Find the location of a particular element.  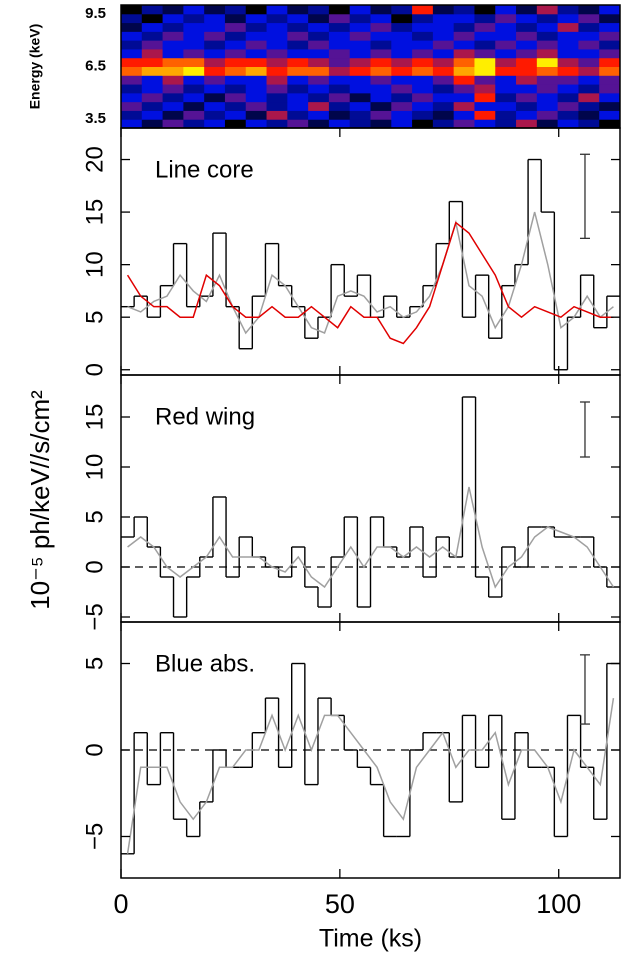

panel-title: Line core is located at coordinates (204, 169).